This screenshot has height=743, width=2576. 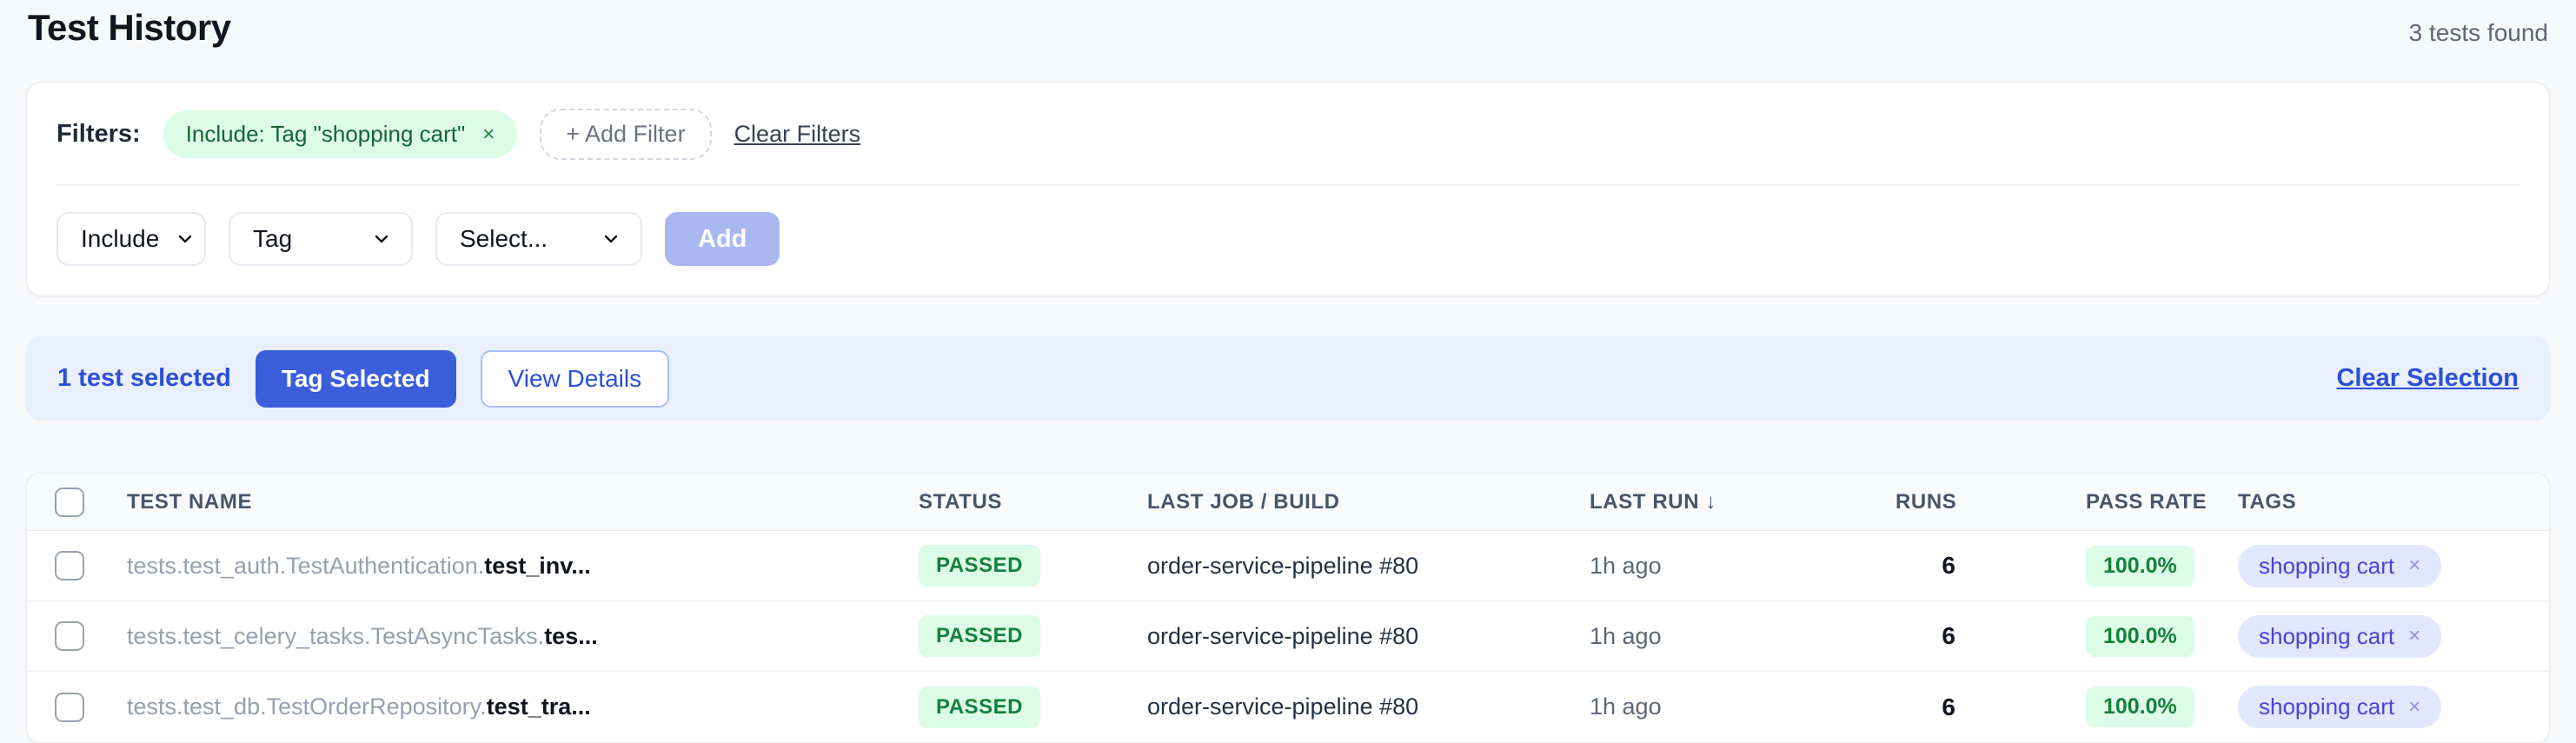 What do you see at coordinates (2478, 32) in the screenshot?
I see `results-count: 3 tests found` at bounding box center [2478, 32].